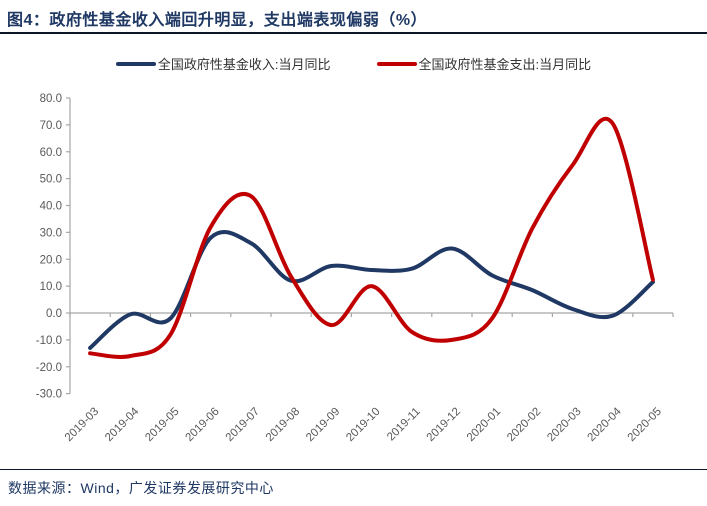 Image resolution: width=707 pixels, height=506 pixels. Describe the element at coordinates (202, 425) in the screenshot. I see `svg-text: 2019-06` at that location.